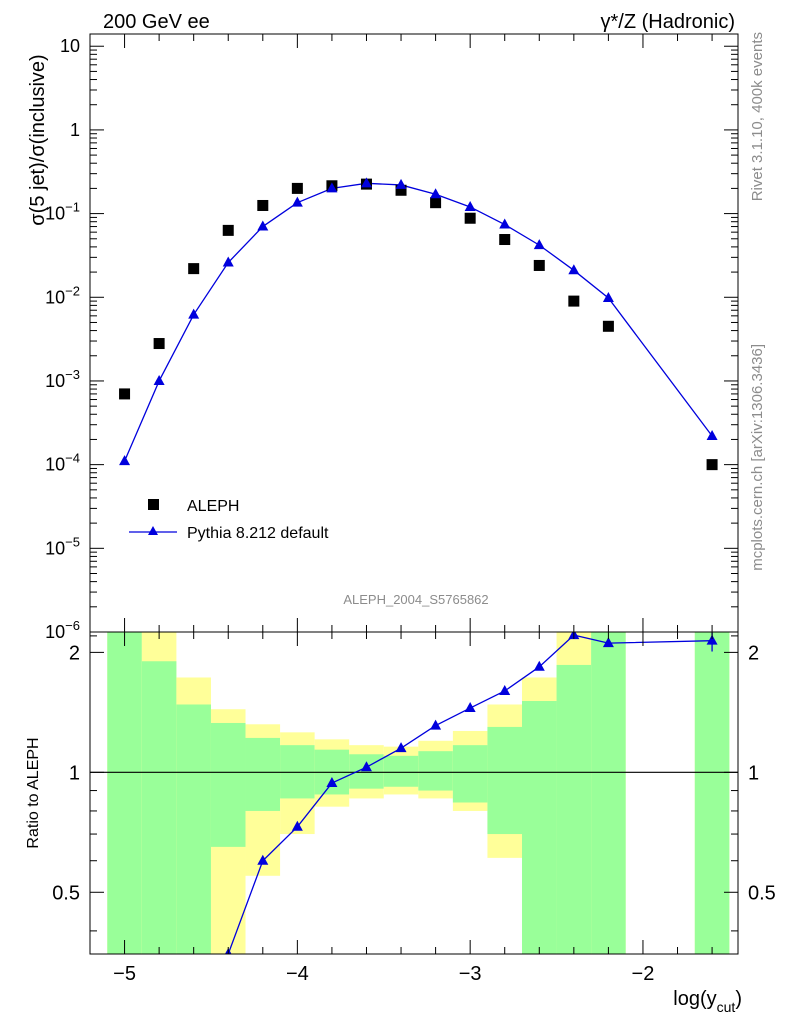  Describe the element at coordinates (75, 130) in the screenshot. I see `main-y-tick-label: 1` at that location.